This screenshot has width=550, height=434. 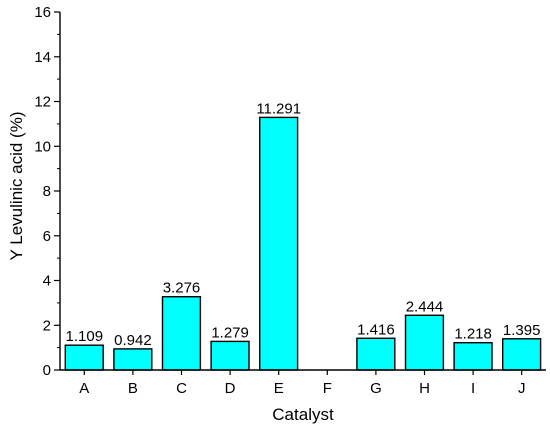 What do you see at coordinates (181, 333) in the screenshot?
I see `bar-c` at bounding box center [181, 333].